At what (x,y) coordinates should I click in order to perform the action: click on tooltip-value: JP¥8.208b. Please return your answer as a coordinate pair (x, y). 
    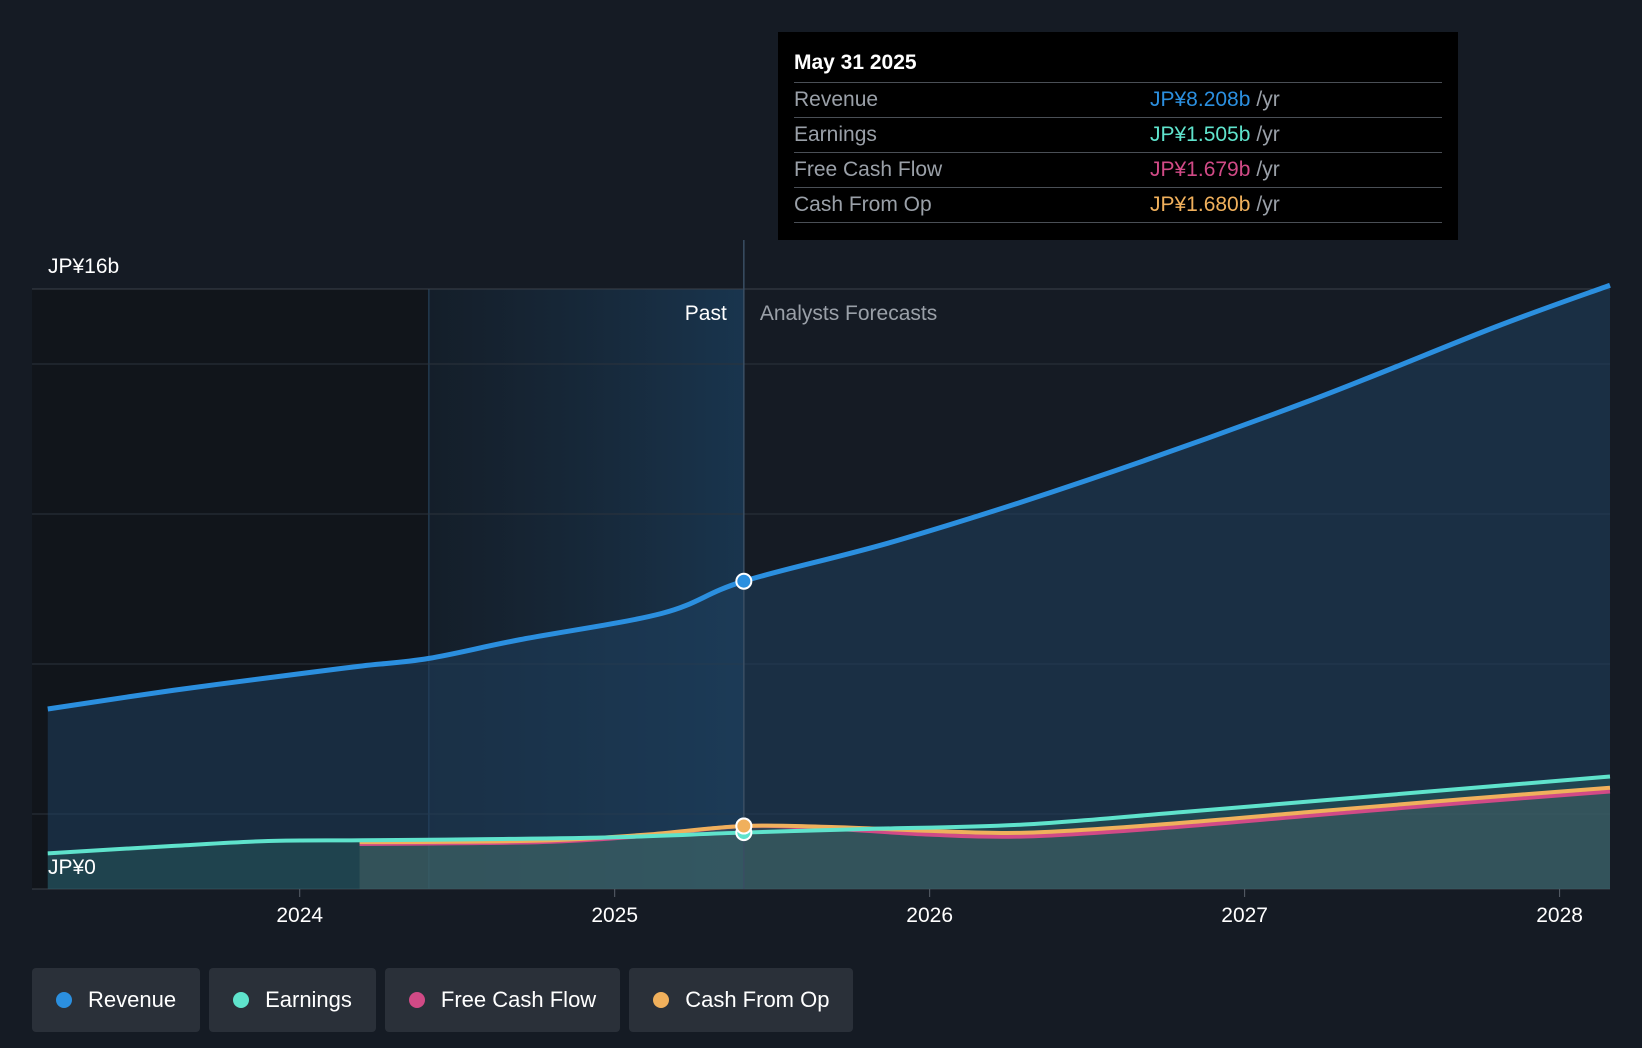
    Looking at the image, I should click on (1200, 99).